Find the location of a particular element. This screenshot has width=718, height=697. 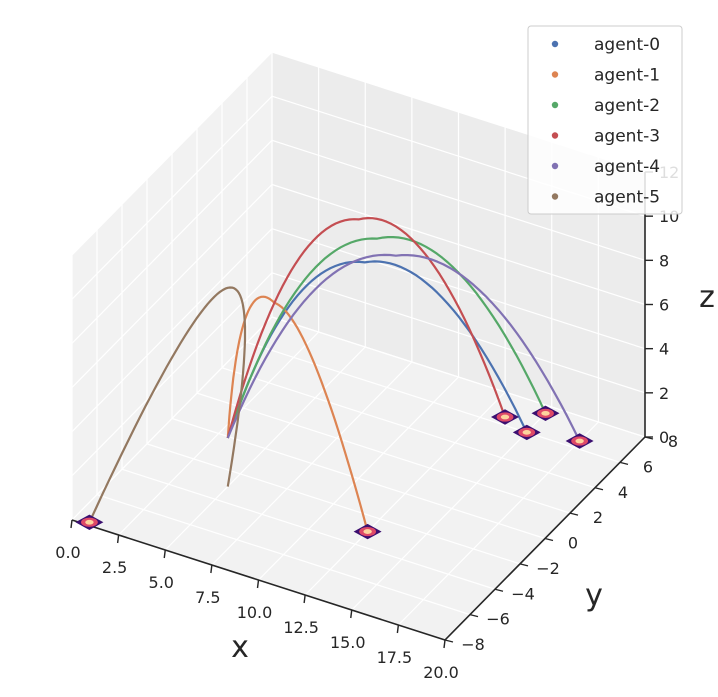

legend-box is located at coordinates (605, 120).